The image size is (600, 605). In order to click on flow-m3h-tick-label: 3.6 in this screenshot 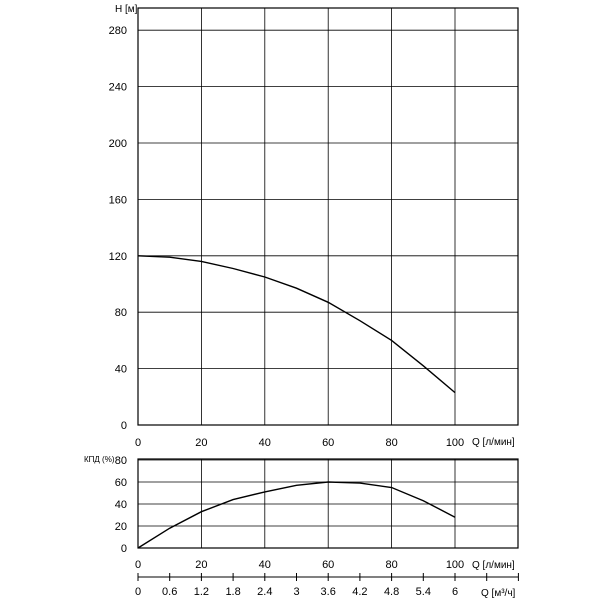, I will do `click(328, 592)`.